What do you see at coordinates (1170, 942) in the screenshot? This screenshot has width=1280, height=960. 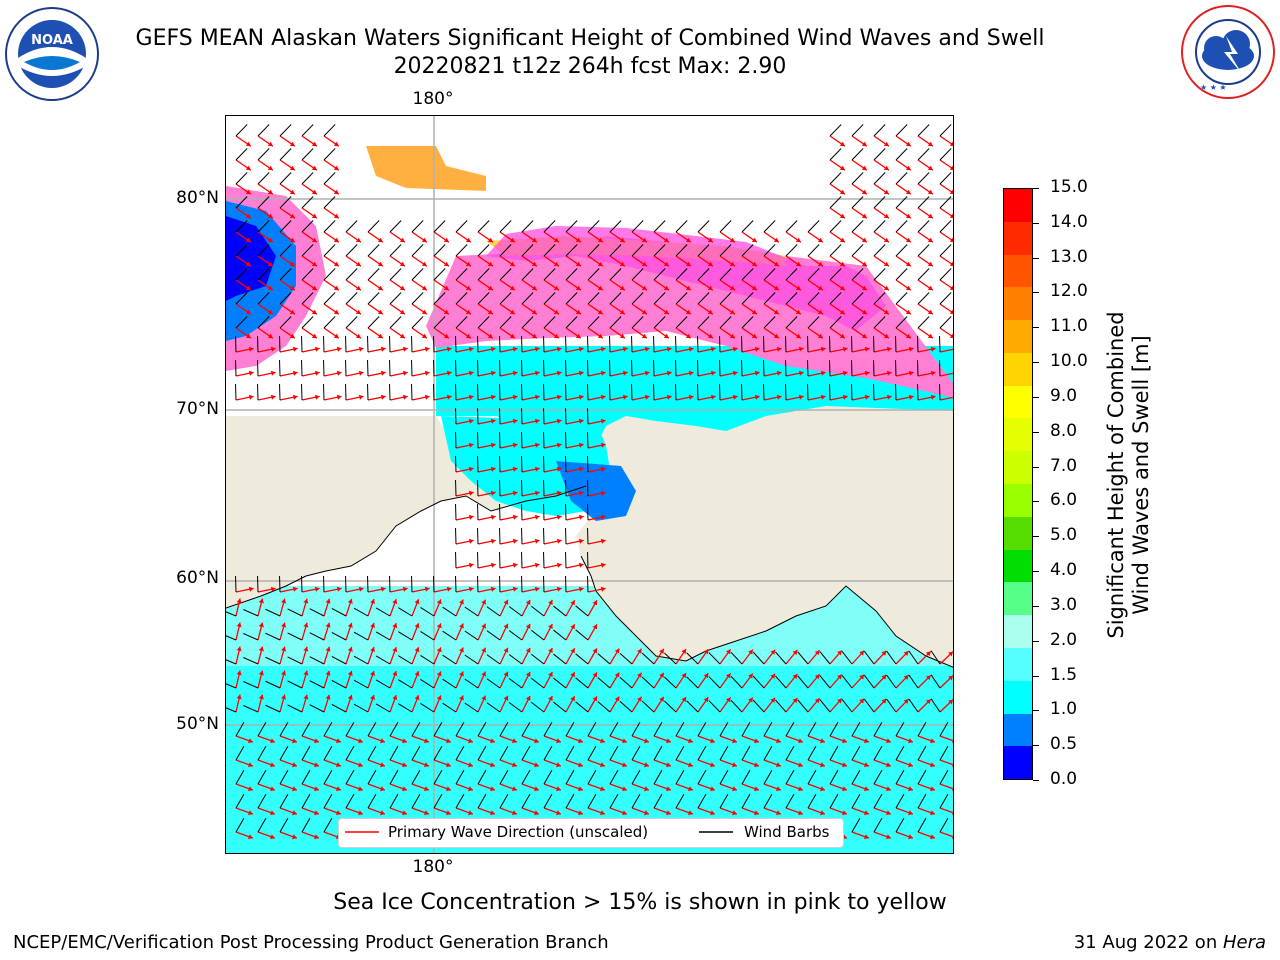 I see `credit-right: 31 Aug 2022 on Hera` at bounding box center [1170, 942].